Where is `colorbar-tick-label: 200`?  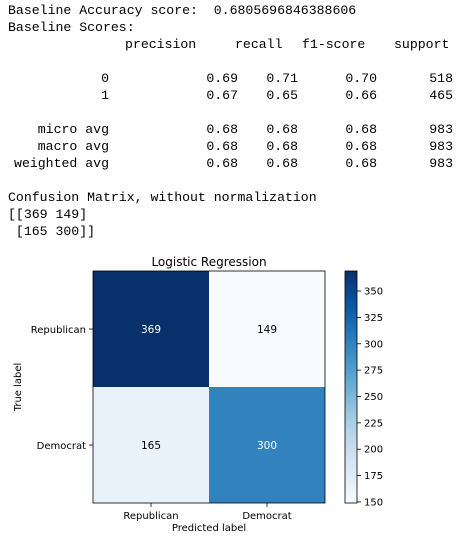
colorbar-tick-label: 200 is located at coordinates (373, 450).